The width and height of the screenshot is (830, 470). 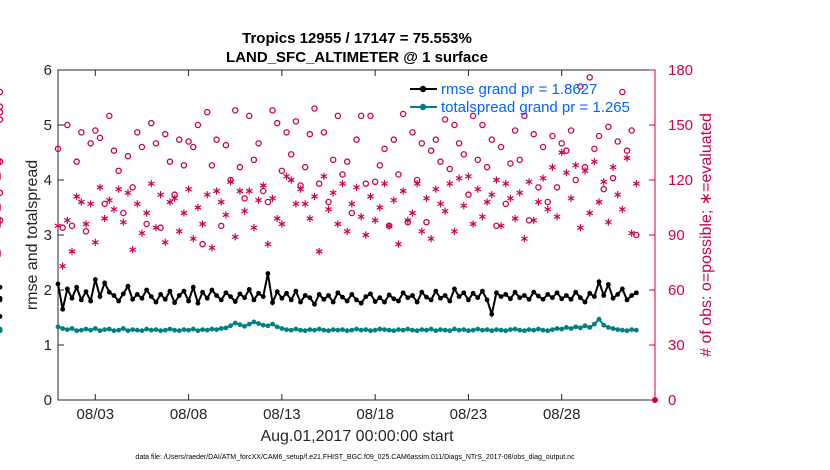 What do you see at coordinates (357, 57) in the screenshot?
I see `chart-title-line2: LAND_SFC_ALTIMETER @ 1 surface` at bounding box center [357, 57].